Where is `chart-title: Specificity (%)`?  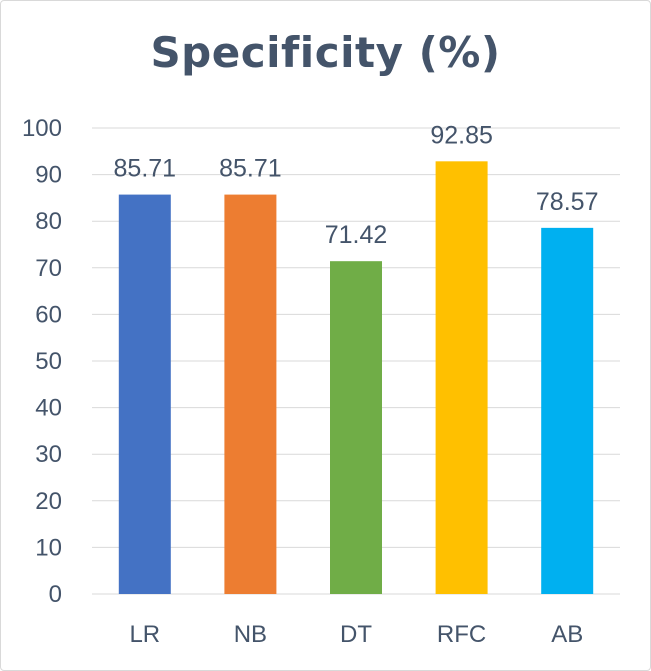
chart-title: Specificity (%) is located at coordinates (325, 52).